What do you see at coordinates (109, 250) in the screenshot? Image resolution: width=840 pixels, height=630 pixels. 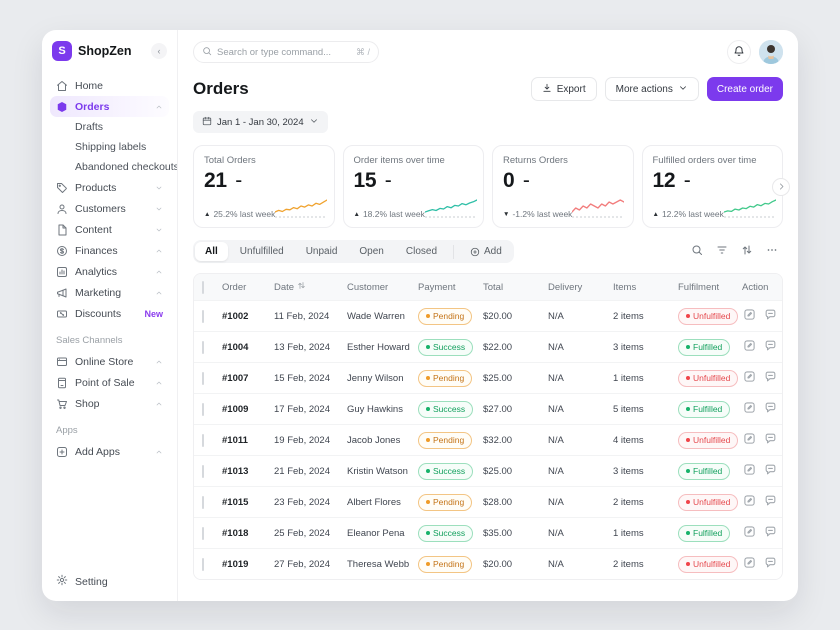 I see `sidebar-item-finances: Finances` at bounding box center [109, 250].